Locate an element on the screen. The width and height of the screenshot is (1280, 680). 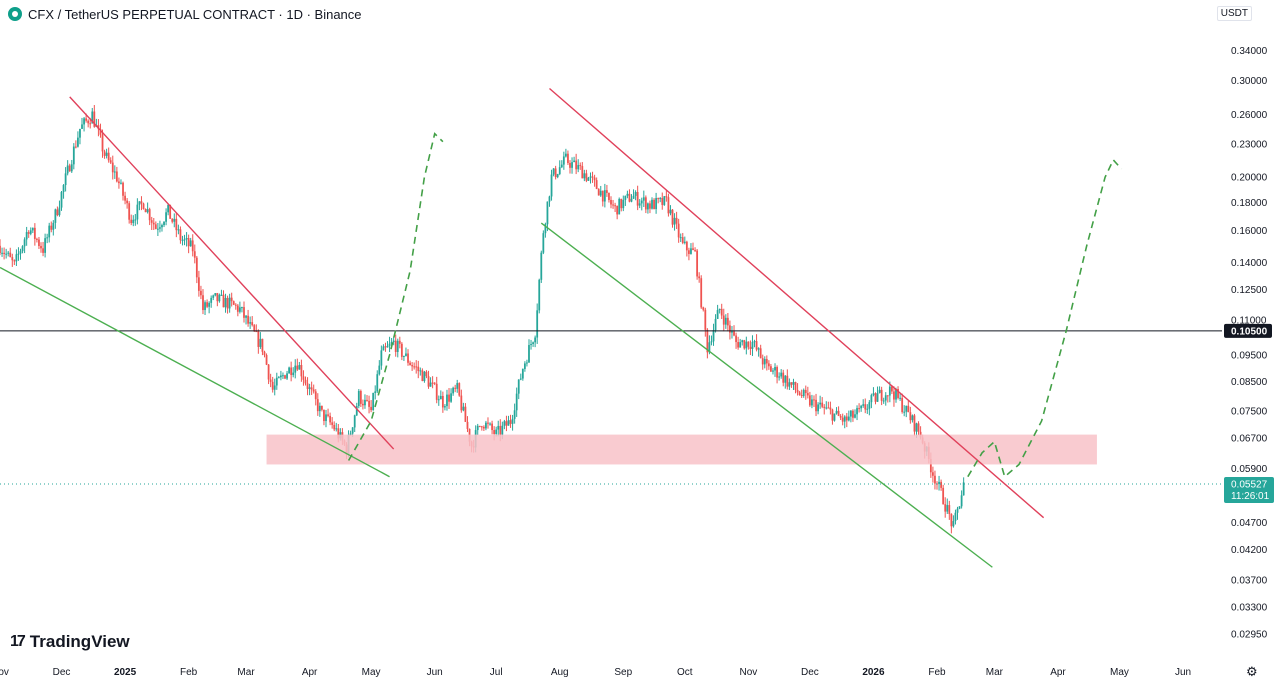
support-zone is located at coordinates (681, 449).